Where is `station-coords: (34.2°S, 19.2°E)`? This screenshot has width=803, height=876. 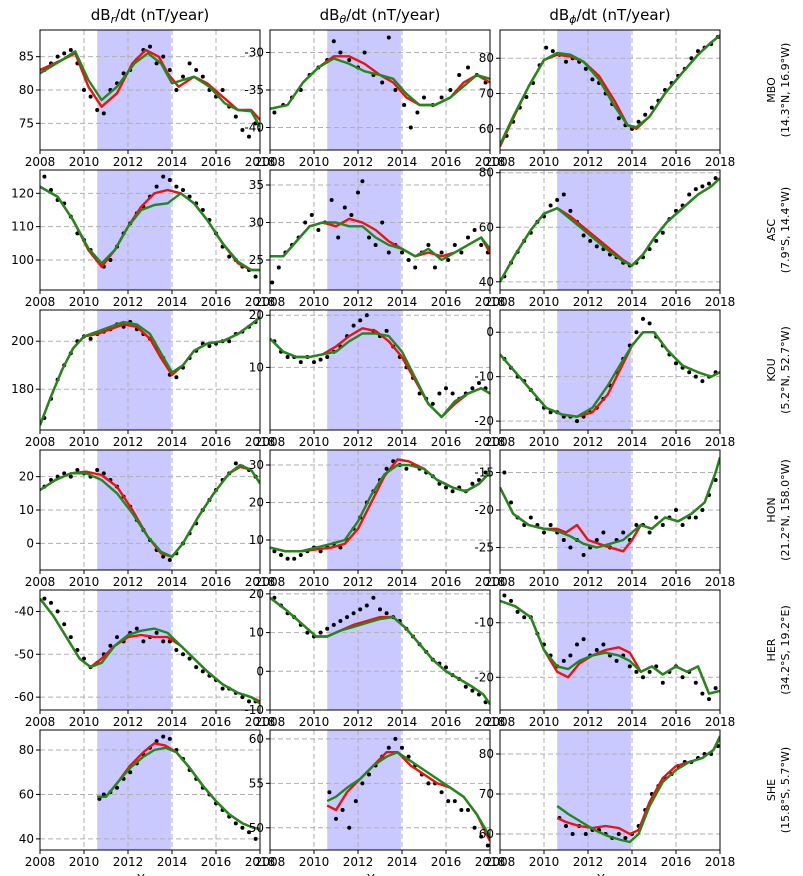
station-coords: (34.2°S, 19.2°E) is located at coordinates (785, 650).